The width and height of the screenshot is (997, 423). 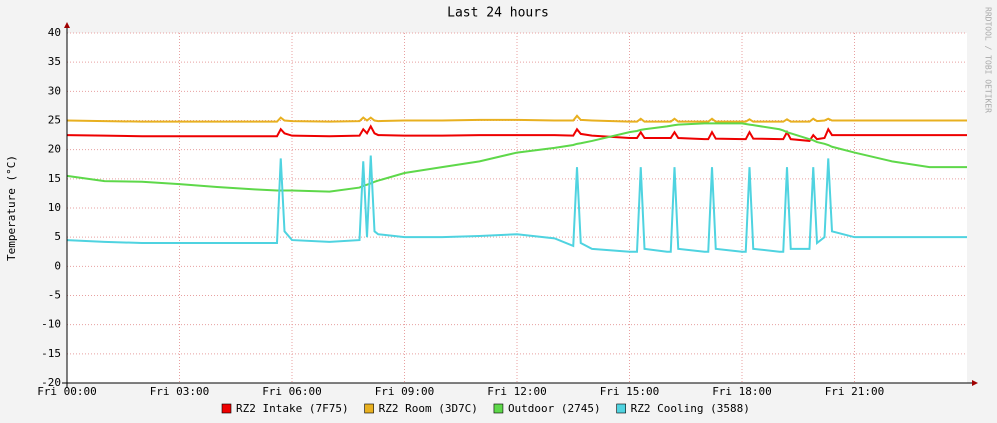 I want to click on y-tick-label: 35, so click(x=54, y=61).